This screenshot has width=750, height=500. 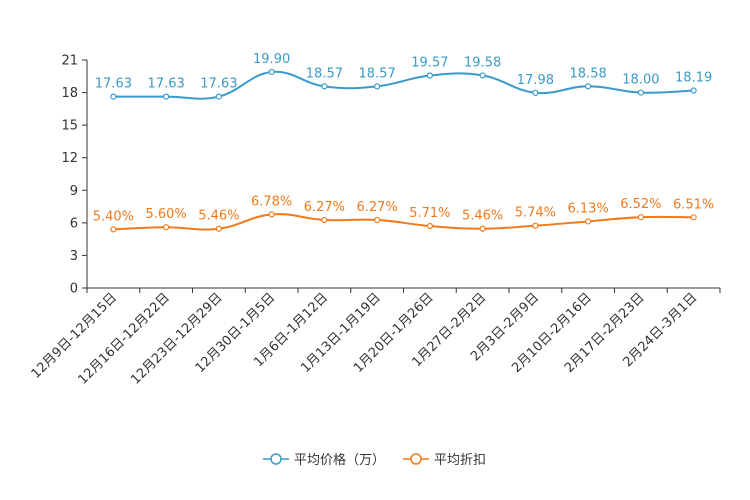 What do you see at coordinates (587, 208) in the screenshot?
I see `data-label: 6.13%` at bounding box center [587, 208].